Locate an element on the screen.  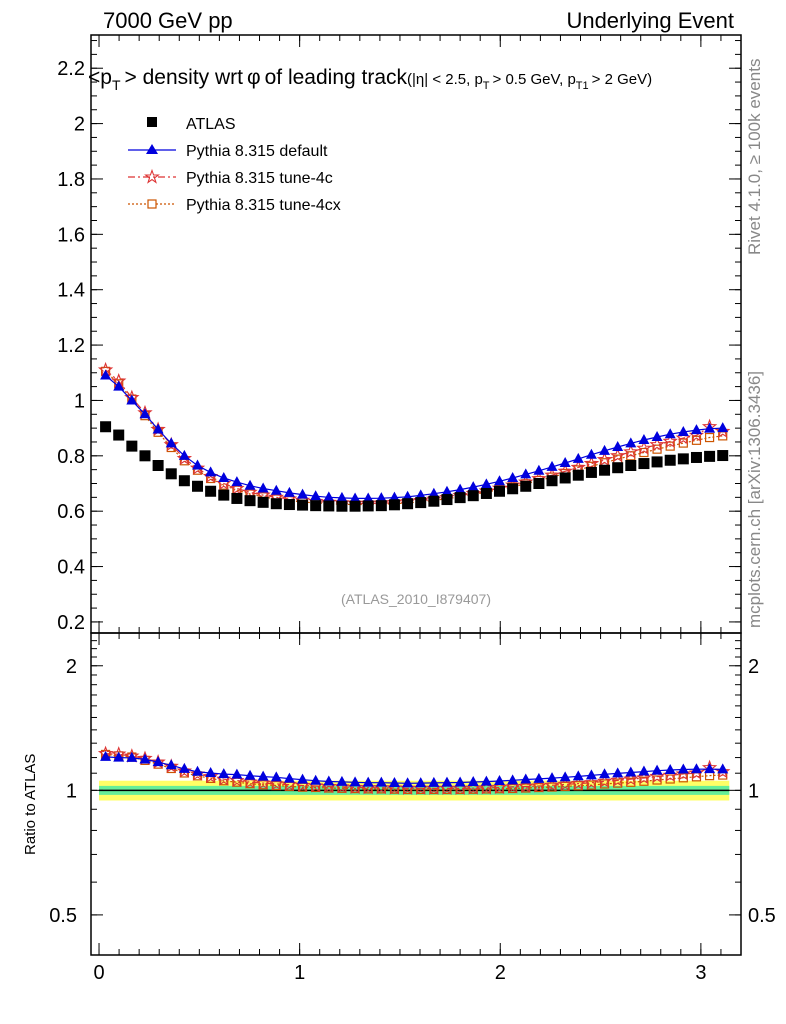
y-tick-label: 1 is located at coordinates (79, 401).